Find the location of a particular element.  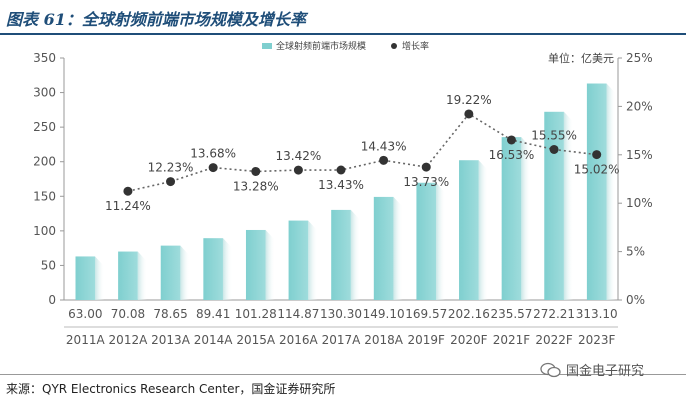

y-tick-label-left: 0 is located at coordinates (52, 300).